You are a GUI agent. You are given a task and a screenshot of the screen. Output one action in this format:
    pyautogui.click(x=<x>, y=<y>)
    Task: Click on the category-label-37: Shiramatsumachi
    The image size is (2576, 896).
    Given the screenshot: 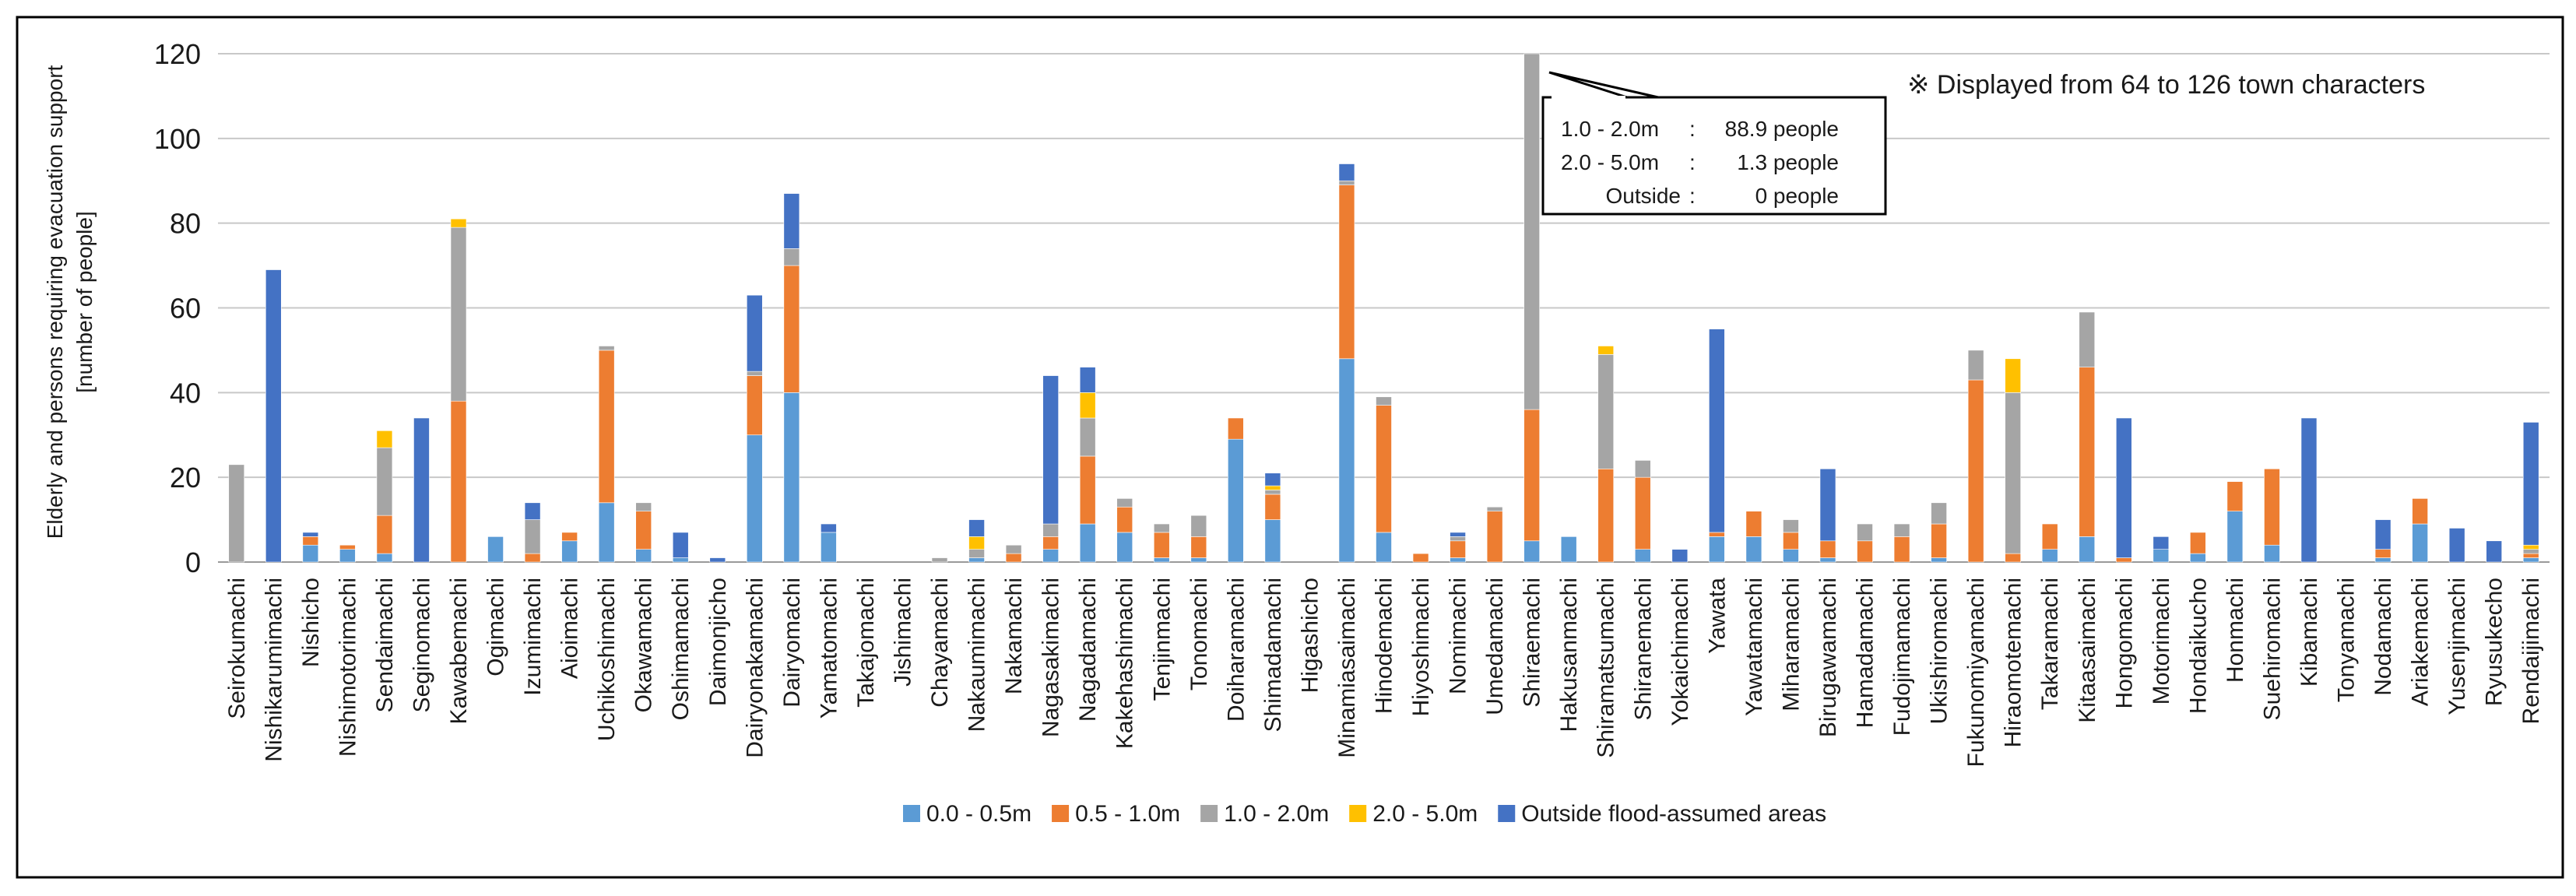 What is the action you would take?
    pyautogui.click(x=1606, y=668)
    